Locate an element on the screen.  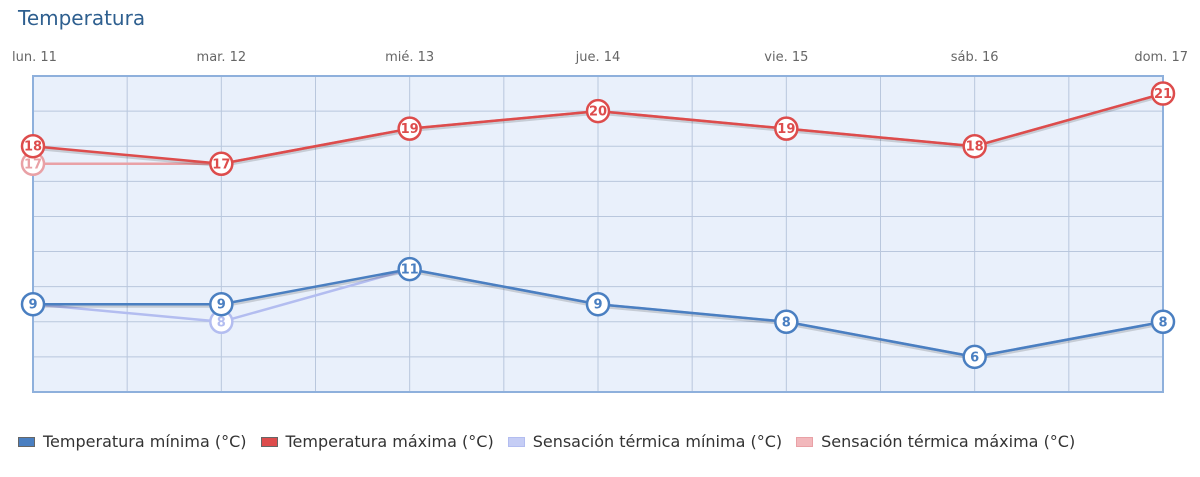
legend-item: Temperatura máxima (°C) is located at coordinates (377, 441).